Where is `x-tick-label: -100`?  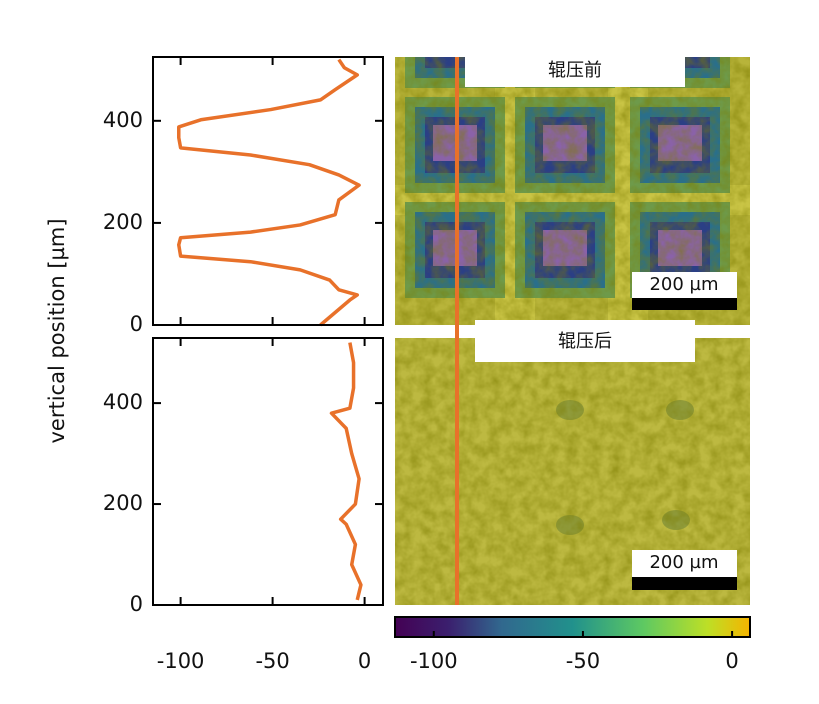
x-tick-label: -100 is located at coordinates (181, 661).